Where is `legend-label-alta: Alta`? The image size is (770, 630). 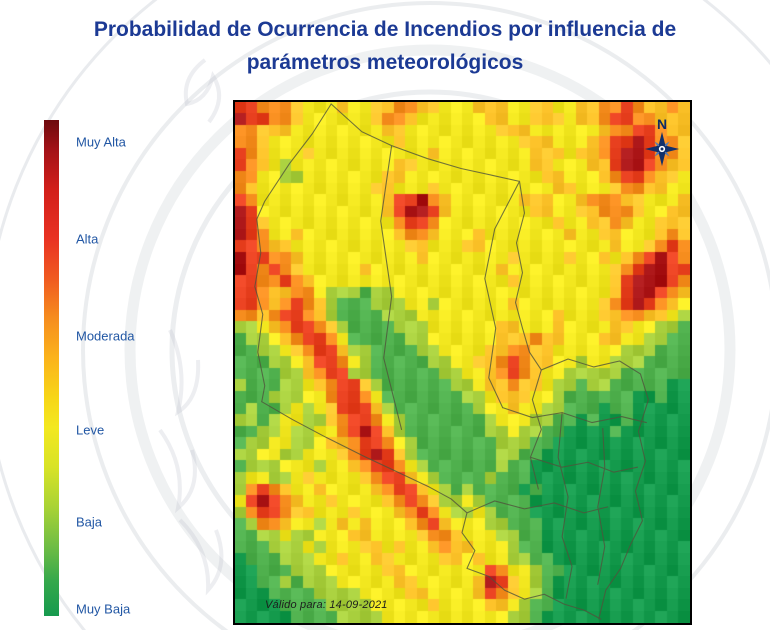
legend-label-alta: Alta is located at coordinates (87, 239).